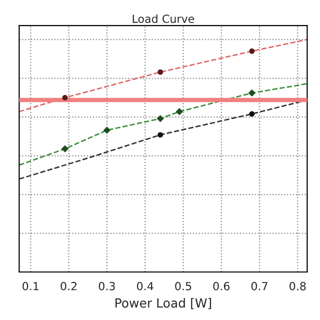  I want to click on x-tick-label: 0.4, so click(145, 286).